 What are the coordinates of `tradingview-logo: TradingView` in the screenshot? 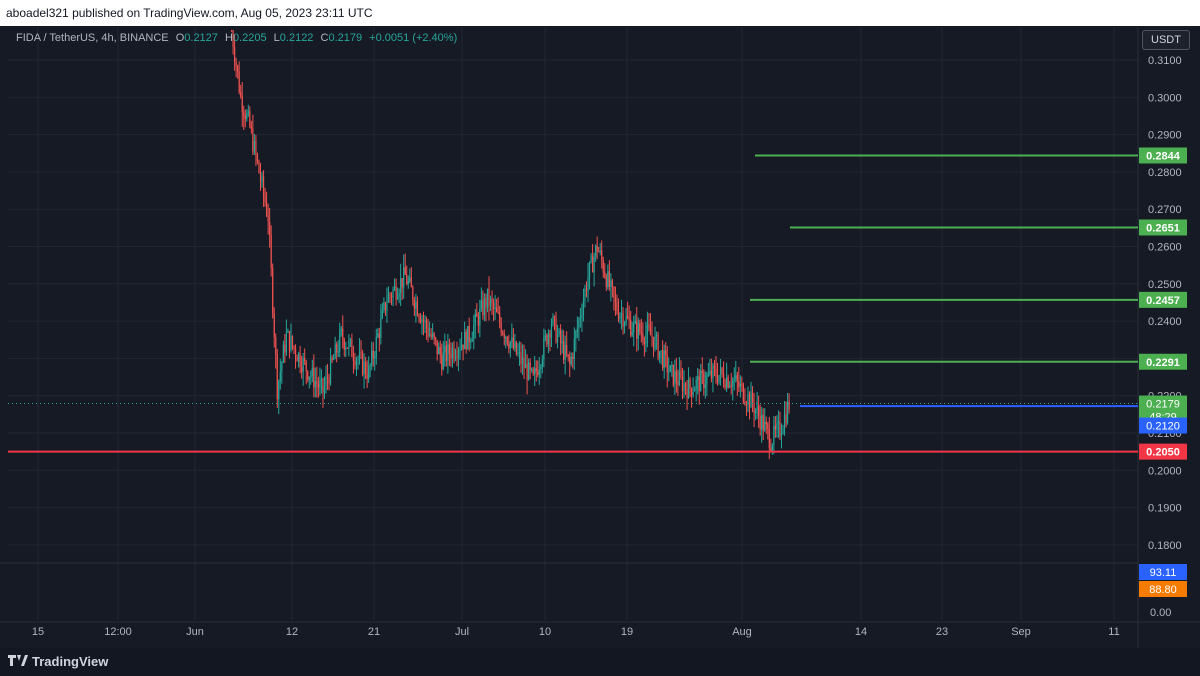 It's located at (58, 661).